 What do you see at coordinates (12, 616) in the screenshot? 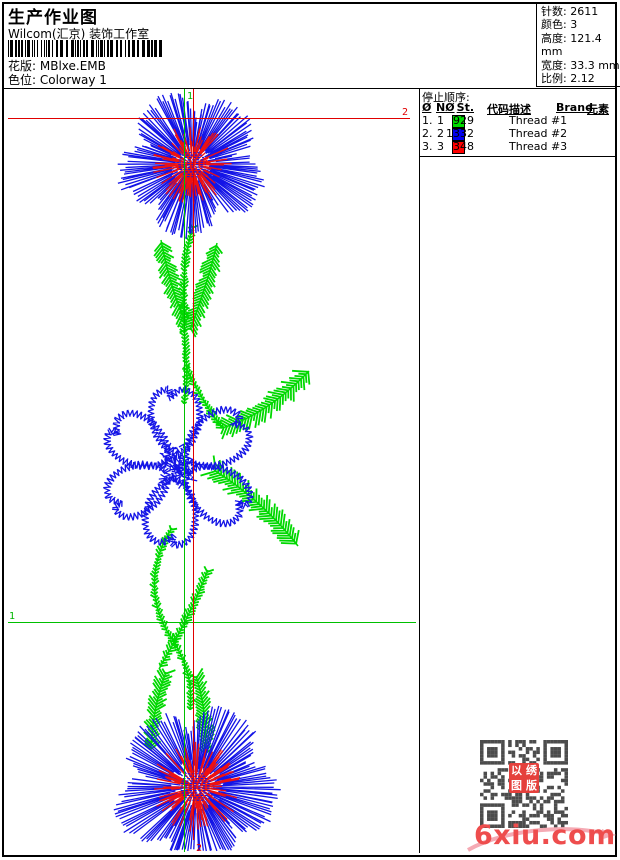
I see `start-line-label: 1` at bounding box center [12, 616].